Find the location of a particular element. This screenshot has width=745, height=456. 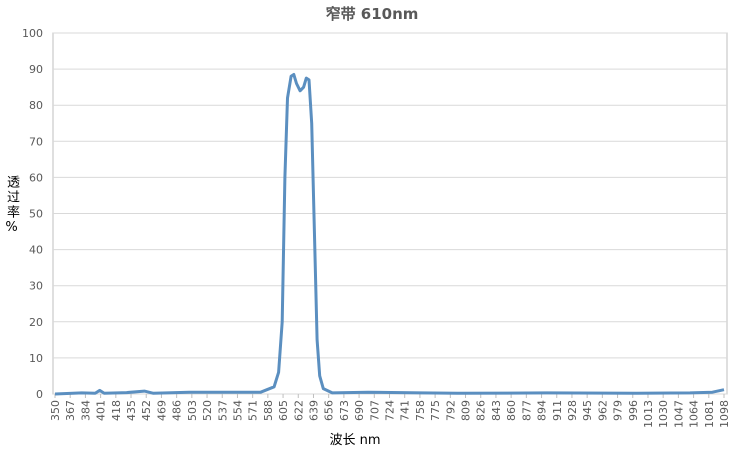

chart-title: 窄带 610nm is located at coordinates (372, 14).